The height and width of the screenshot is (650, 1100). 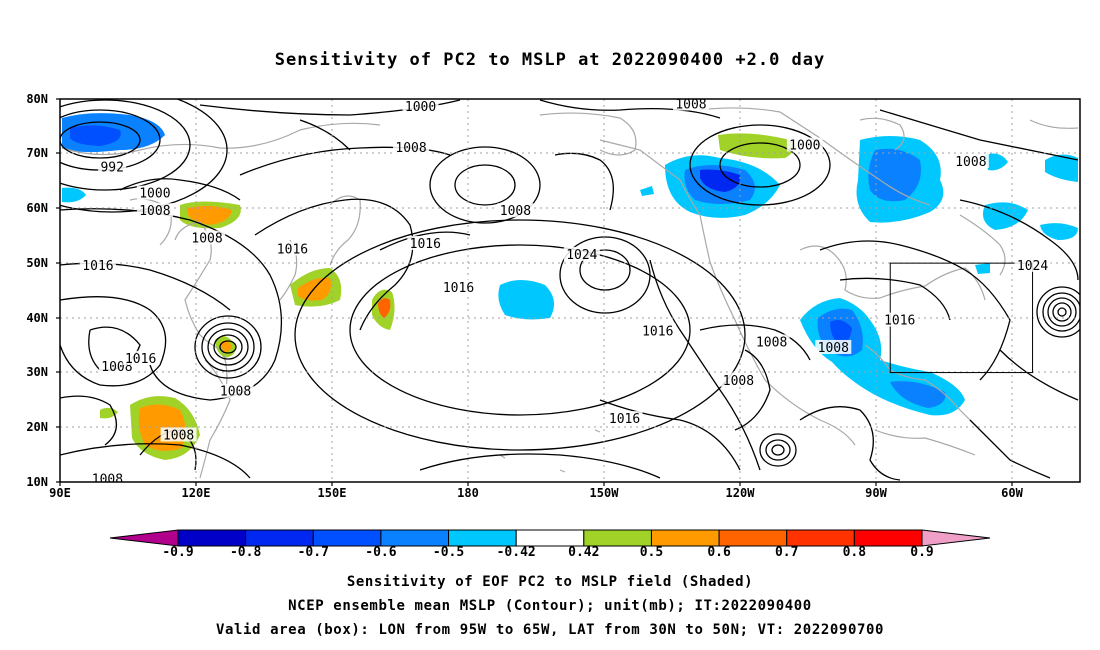 What do you see at coordinates (584, 552) in the screenshot?
I see `colorbar-label: 0.42` at bounding box center [584, 552].